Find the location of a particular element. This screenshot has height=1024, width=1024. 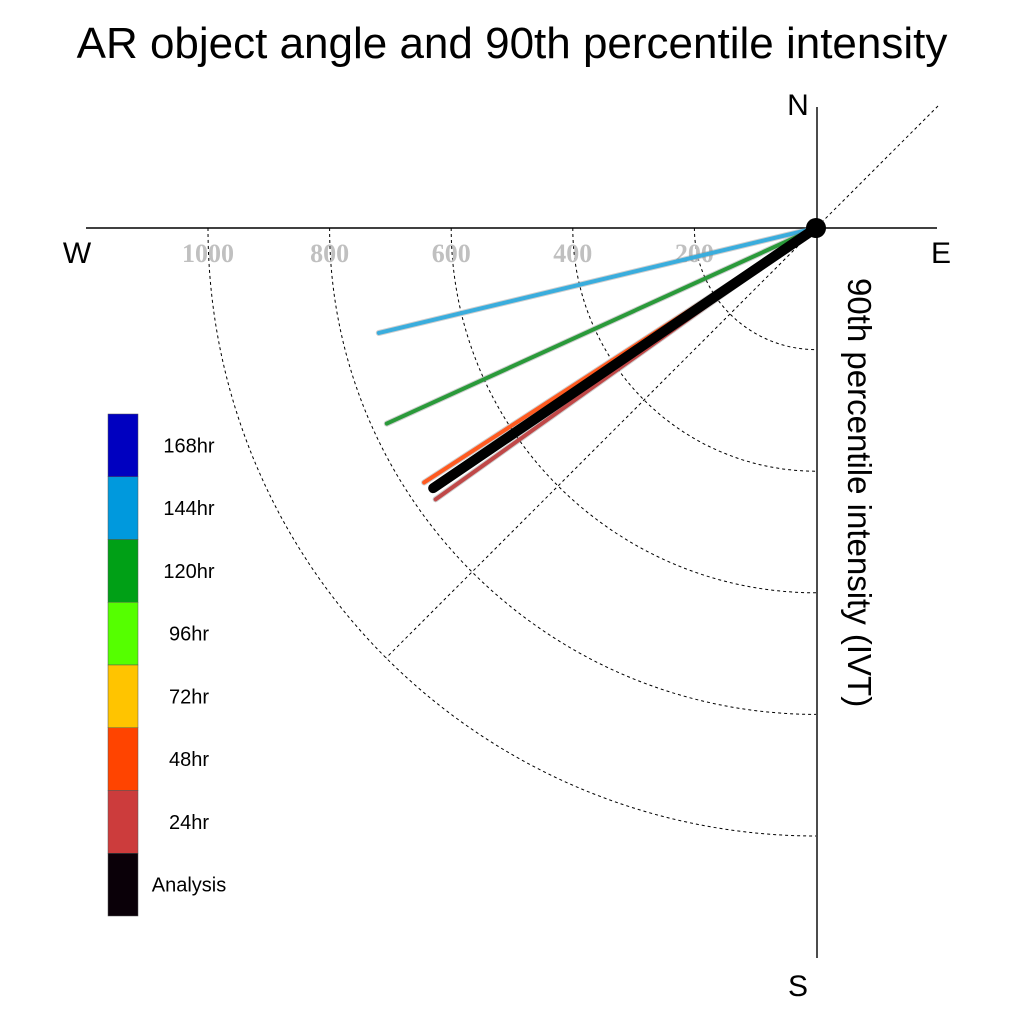

north-label: N is located at coordinates (798, 105).